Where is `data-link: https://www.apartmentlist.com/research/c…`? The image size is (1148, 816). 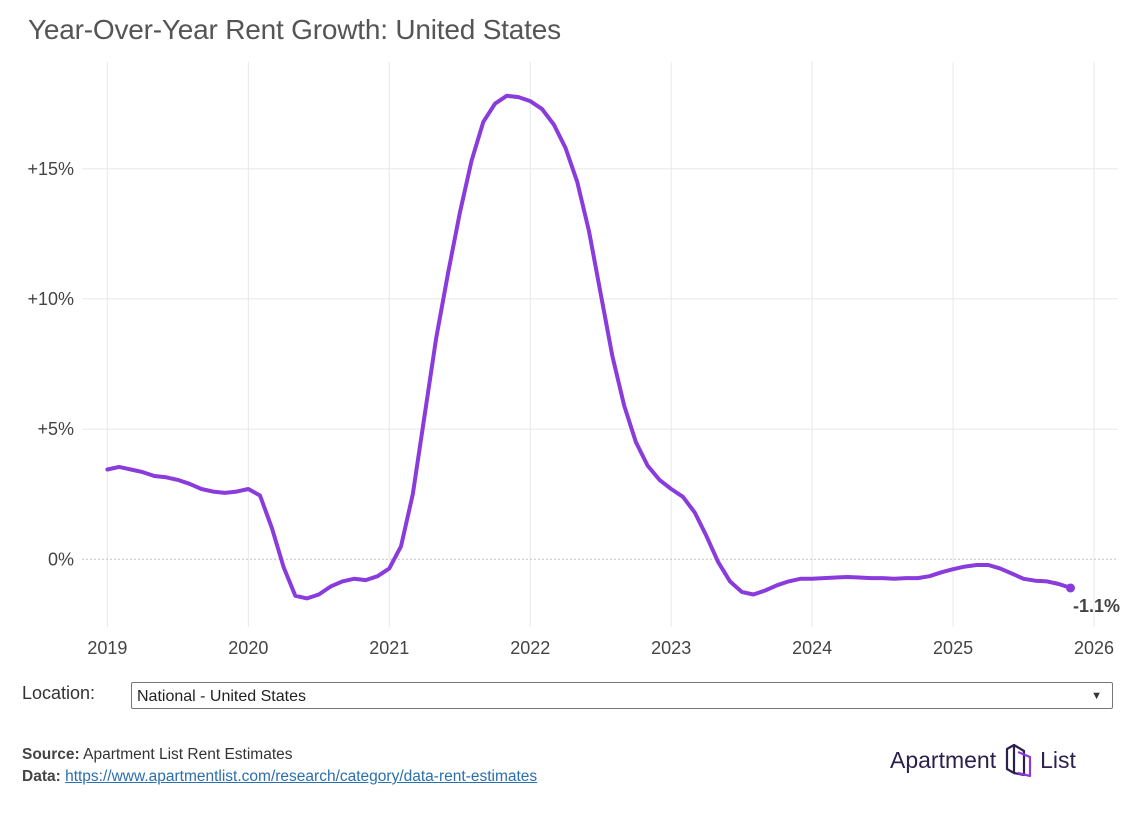
data-link: https://www.apartmentlist.com/research/c… is located at coordinates (301, 776).